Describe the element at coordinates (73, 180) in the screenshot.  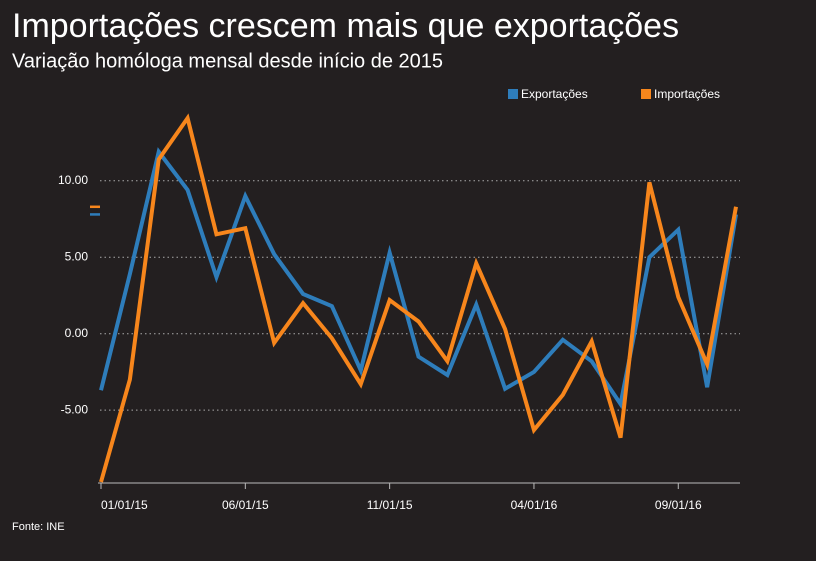
I see `y-tick-label: 10.00` at that location.